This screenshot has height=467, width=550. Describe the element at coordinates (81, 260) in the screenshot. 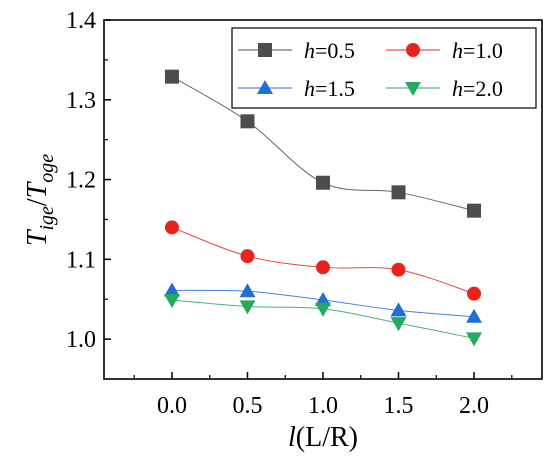

I see `y-tick-label: 1.1` at that location.